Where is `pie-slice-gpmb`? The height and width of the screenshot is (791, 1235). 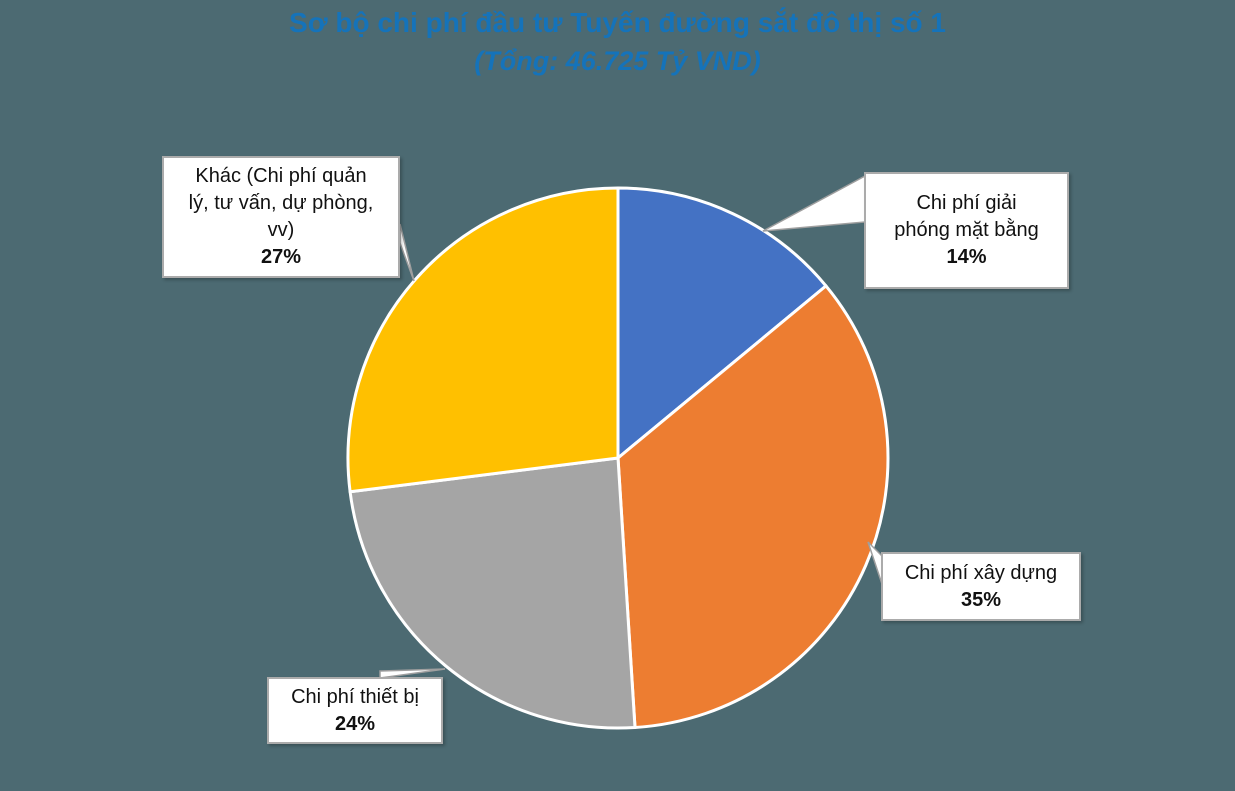 pie-slice-gpmb is located at coordinates (722, 323).